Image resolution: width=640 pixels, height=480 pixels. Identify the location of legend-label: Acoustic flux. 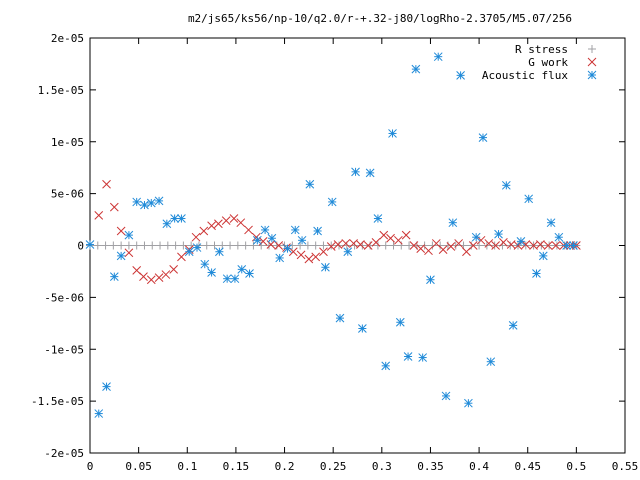
(525, 75).